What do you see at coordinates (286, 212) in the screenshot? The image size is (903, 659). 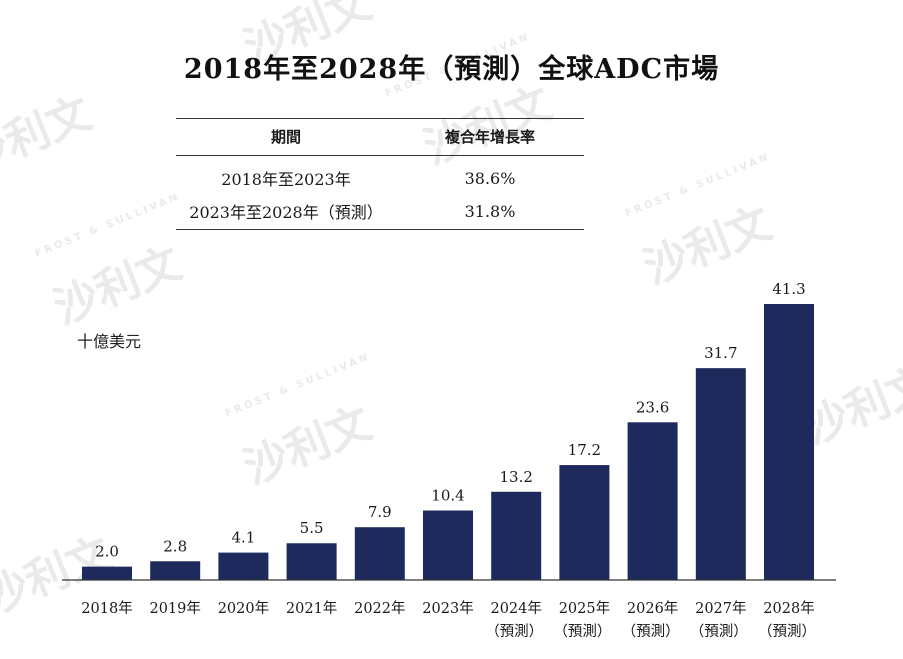 I see `table-cell-period: 2023年至2028年（預測）` at bounding box center [286, 212].